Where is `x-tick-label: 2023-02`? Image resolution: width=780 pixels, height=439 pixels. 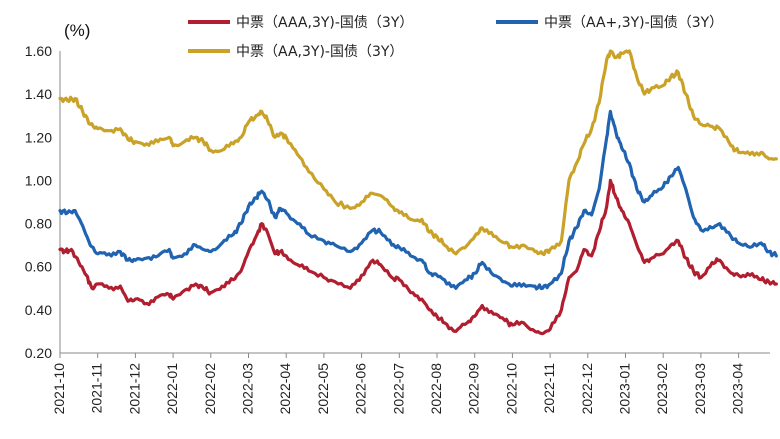 x-tick-label: 2023-02 is located at coordinates (662, 389).